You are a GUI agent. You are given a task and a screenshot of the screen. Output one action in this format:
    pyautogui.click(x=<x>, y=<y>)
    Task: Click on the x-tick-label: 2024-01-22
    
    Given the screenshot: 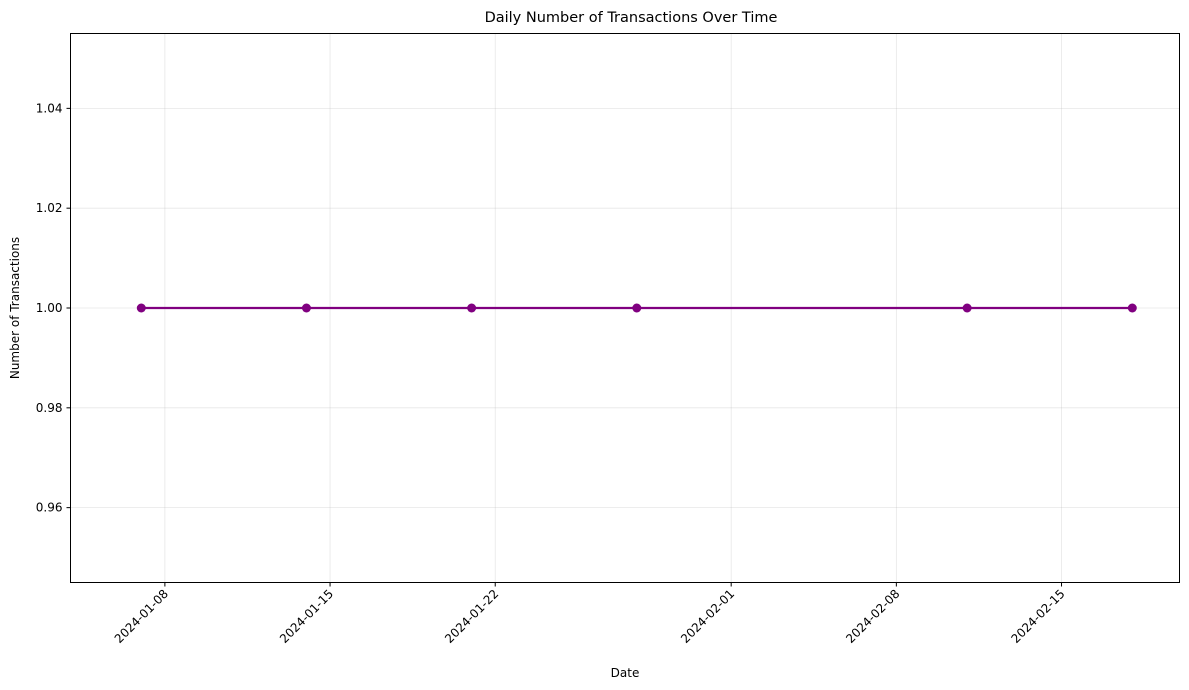 What is the action you would take?
    pyautogui.click(x=471, y=616)
    